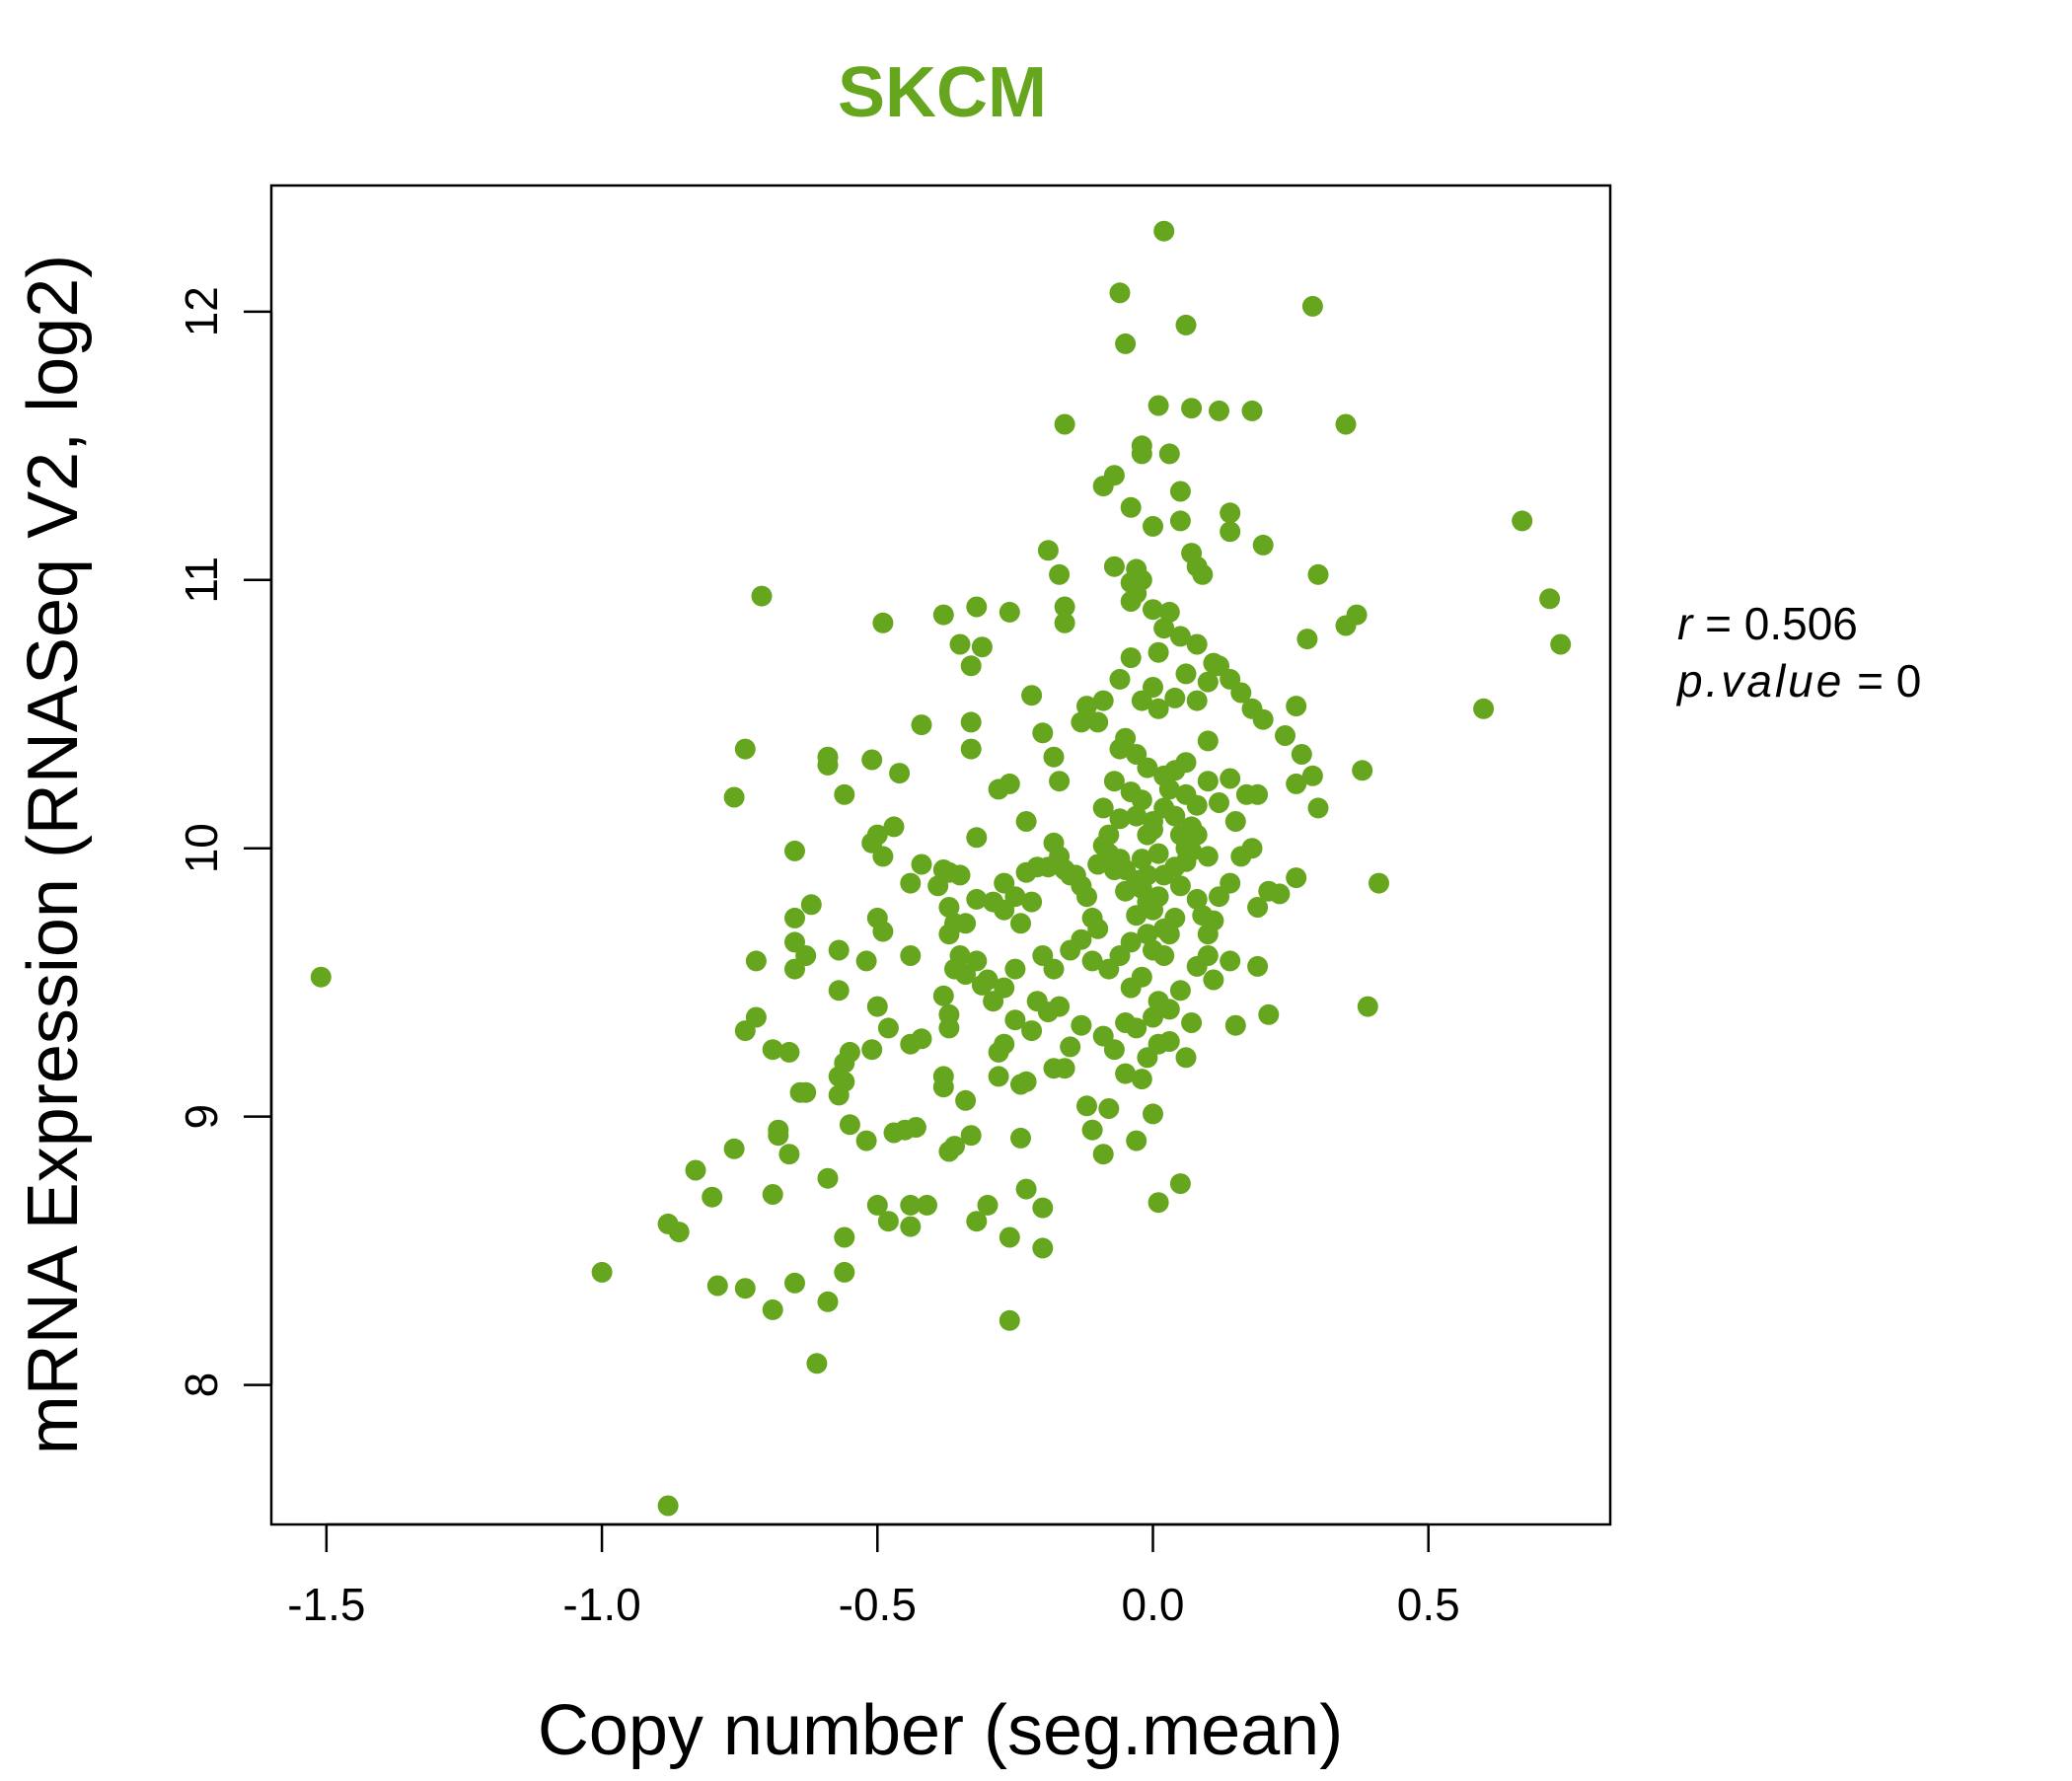 The image size is (2072, 1781). Describe the element at coordinates (202, 1117) in the screenshot. I see `y-tick-label: 9` at that location.